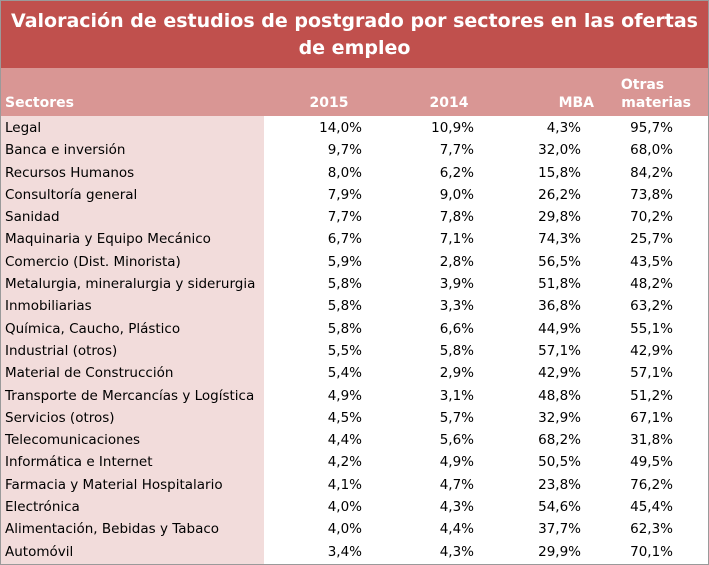  What do you see at coordinates (456, 417) in the screenshot?
I see `cell-2014: 5,7%` at bounding box center [456, 417].